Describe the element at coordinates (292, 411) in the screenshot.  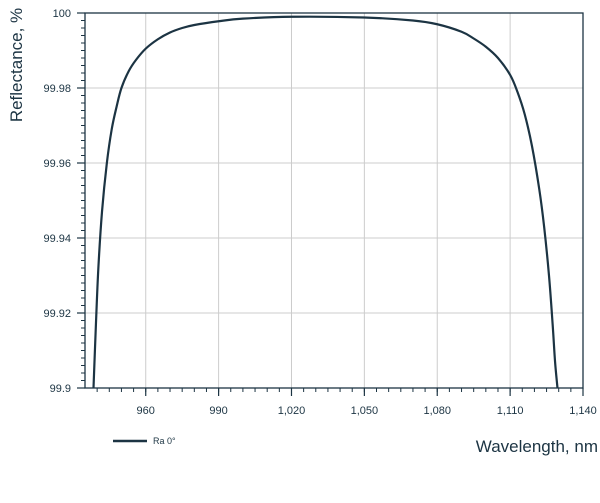
I see `x-tick-label: 1,020` at that location.